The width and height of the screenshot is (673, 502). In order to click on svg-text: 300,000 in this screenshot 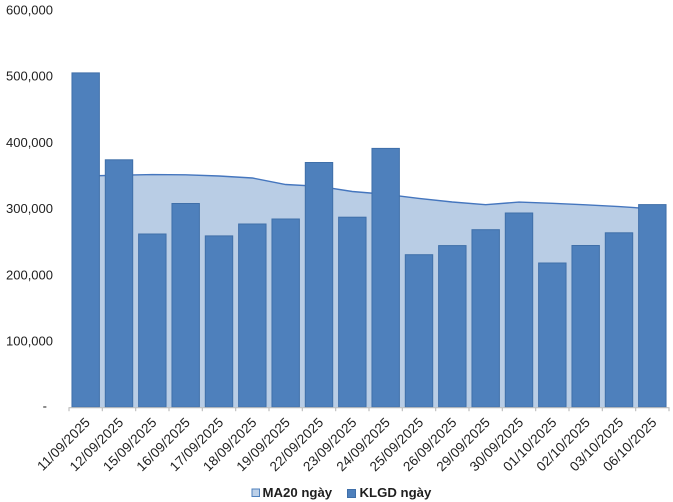, I will do `click(29, 208)`.